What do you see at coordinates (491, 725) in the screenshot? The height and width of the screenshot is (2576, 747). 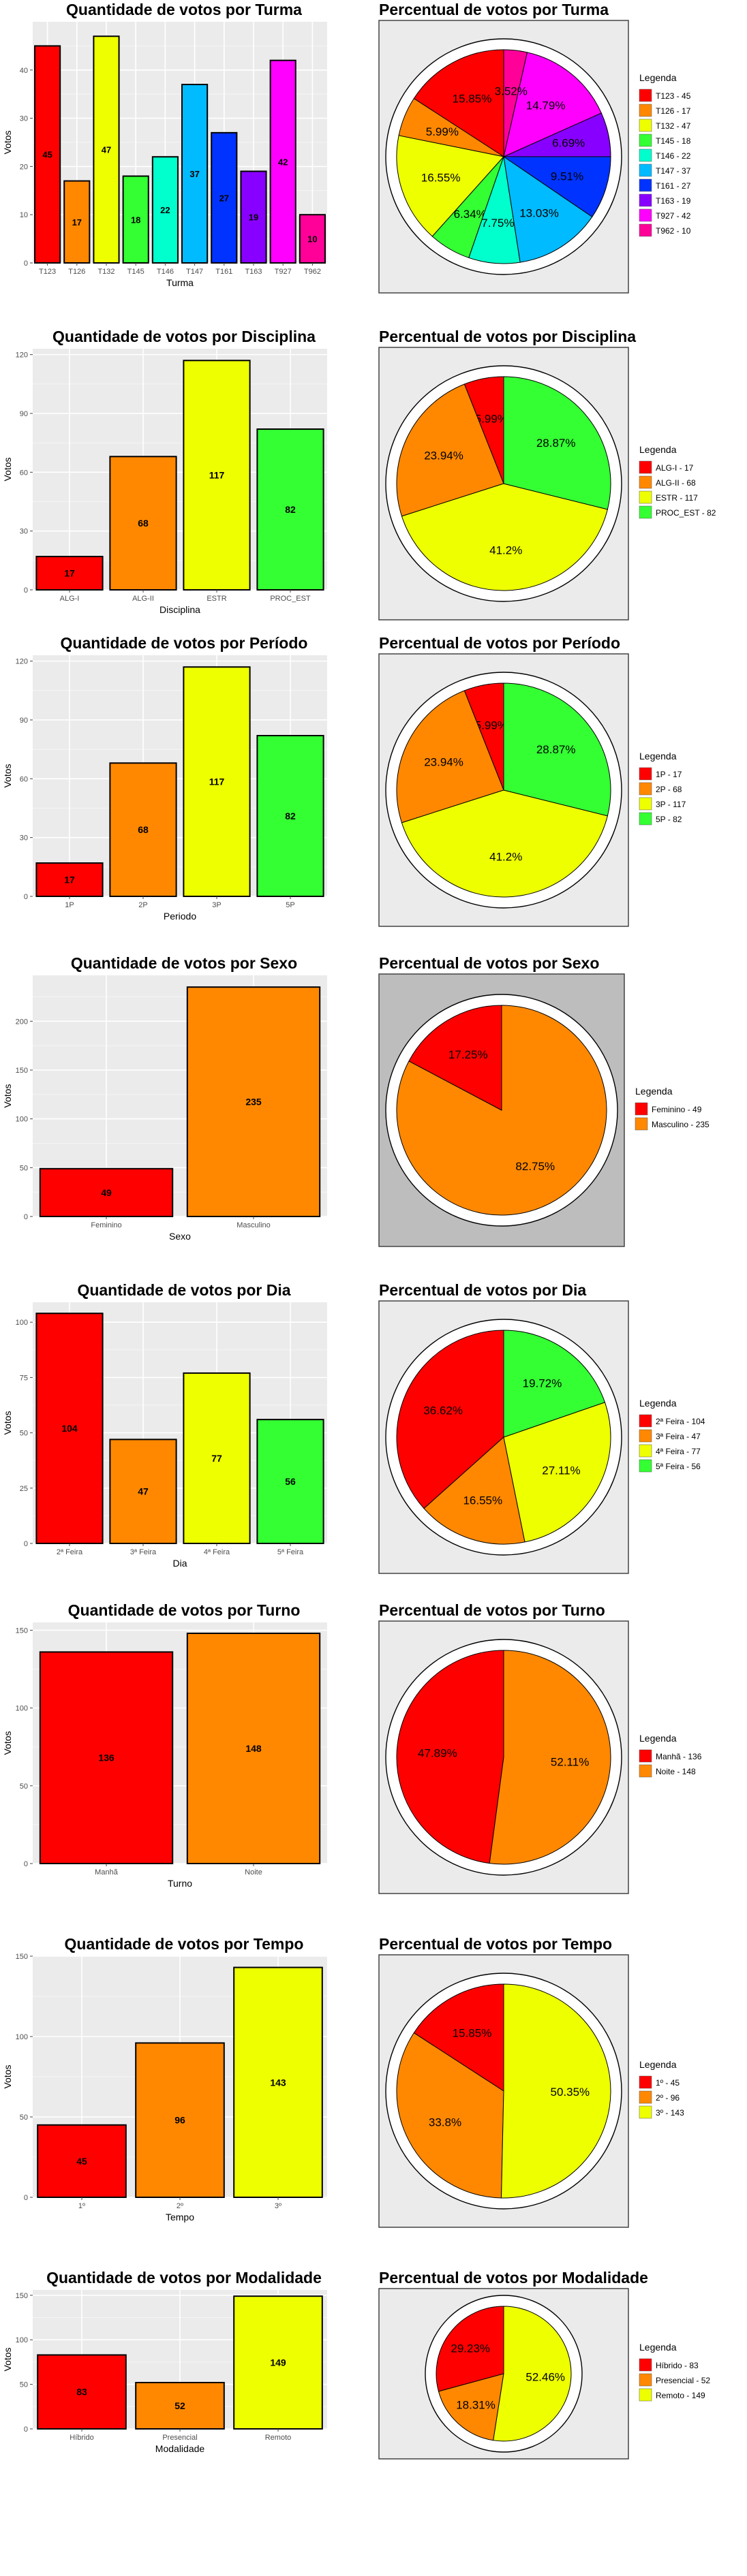 I see `pie-slice-label: 5.99%` at bounding box center [491, 725].